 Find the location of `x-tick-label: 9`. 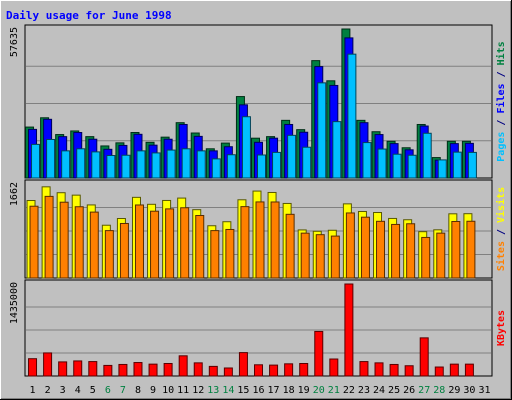

x-tick-label: 9 is located at coordinates (153, 390).